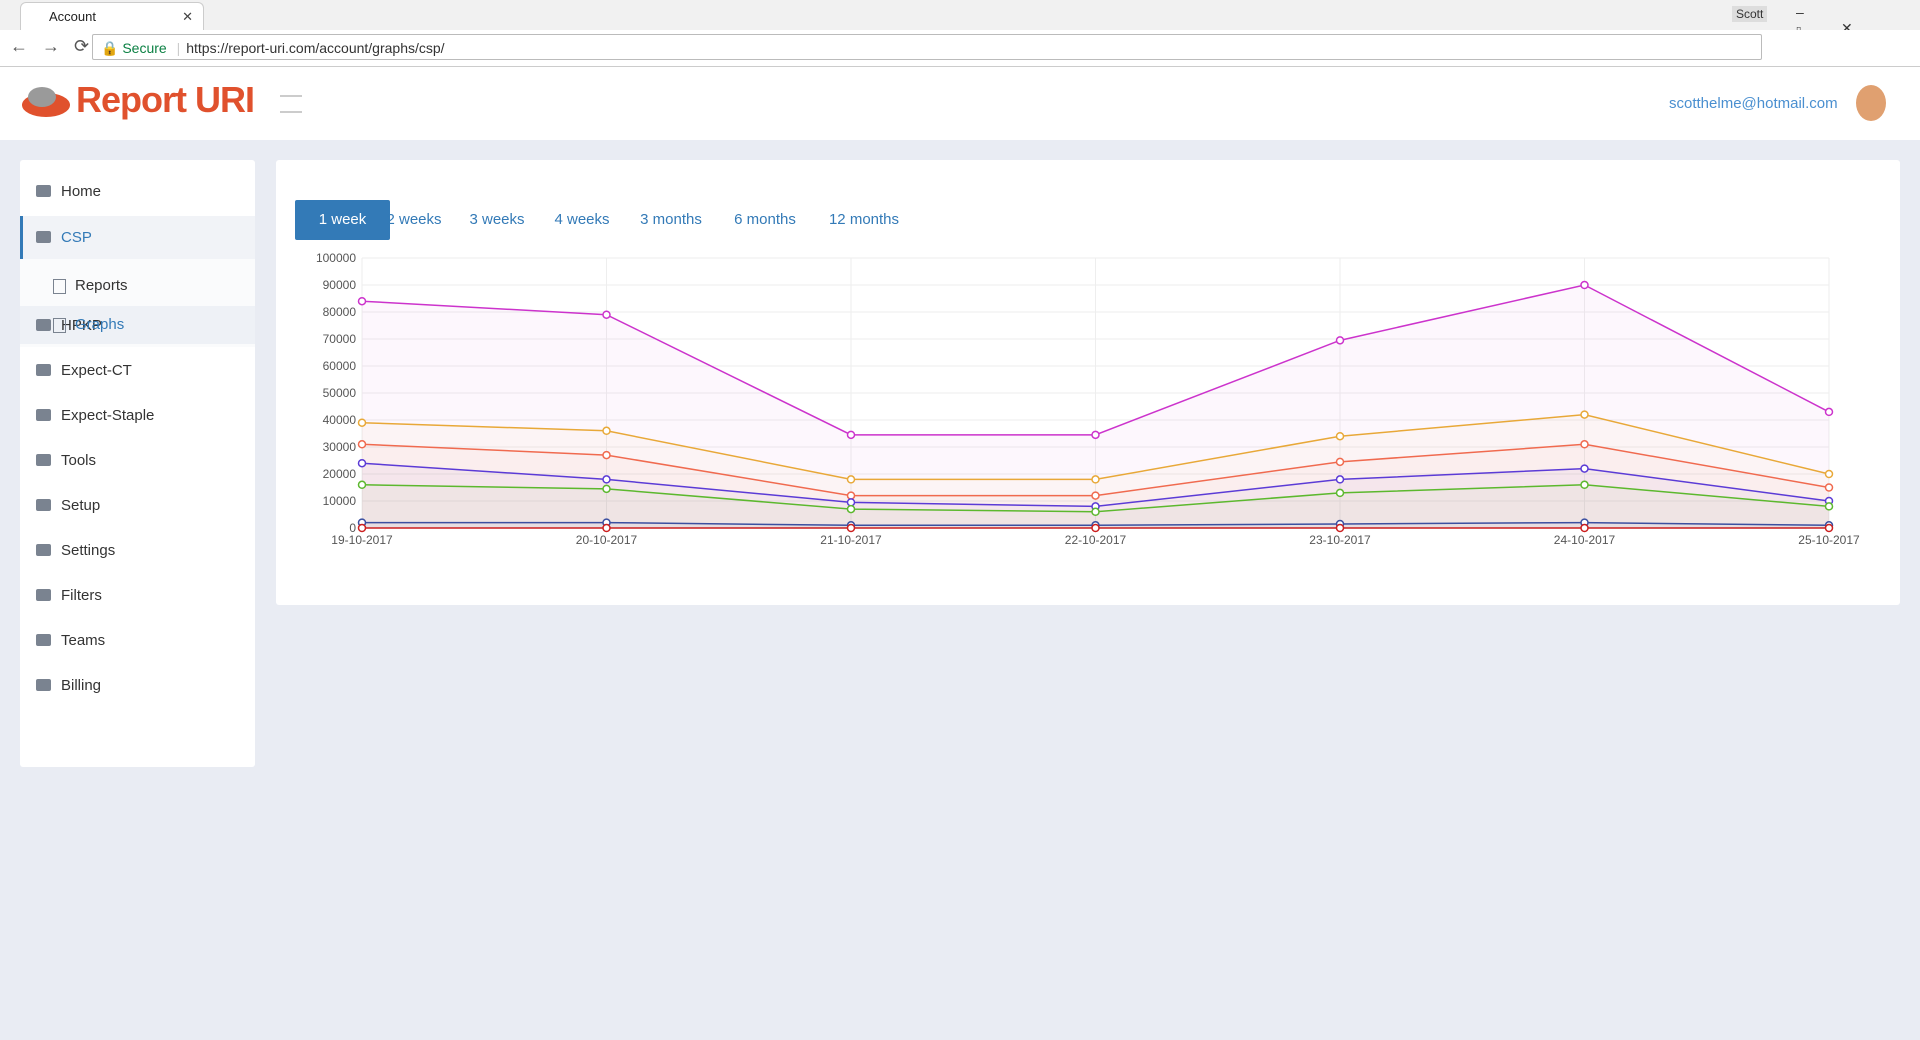 This screenshot has width=1920, height=1040. Describe the element at coordinates (362, 540) in the screenshot. I see `x-tick-label: 19-10-2017` at that location.